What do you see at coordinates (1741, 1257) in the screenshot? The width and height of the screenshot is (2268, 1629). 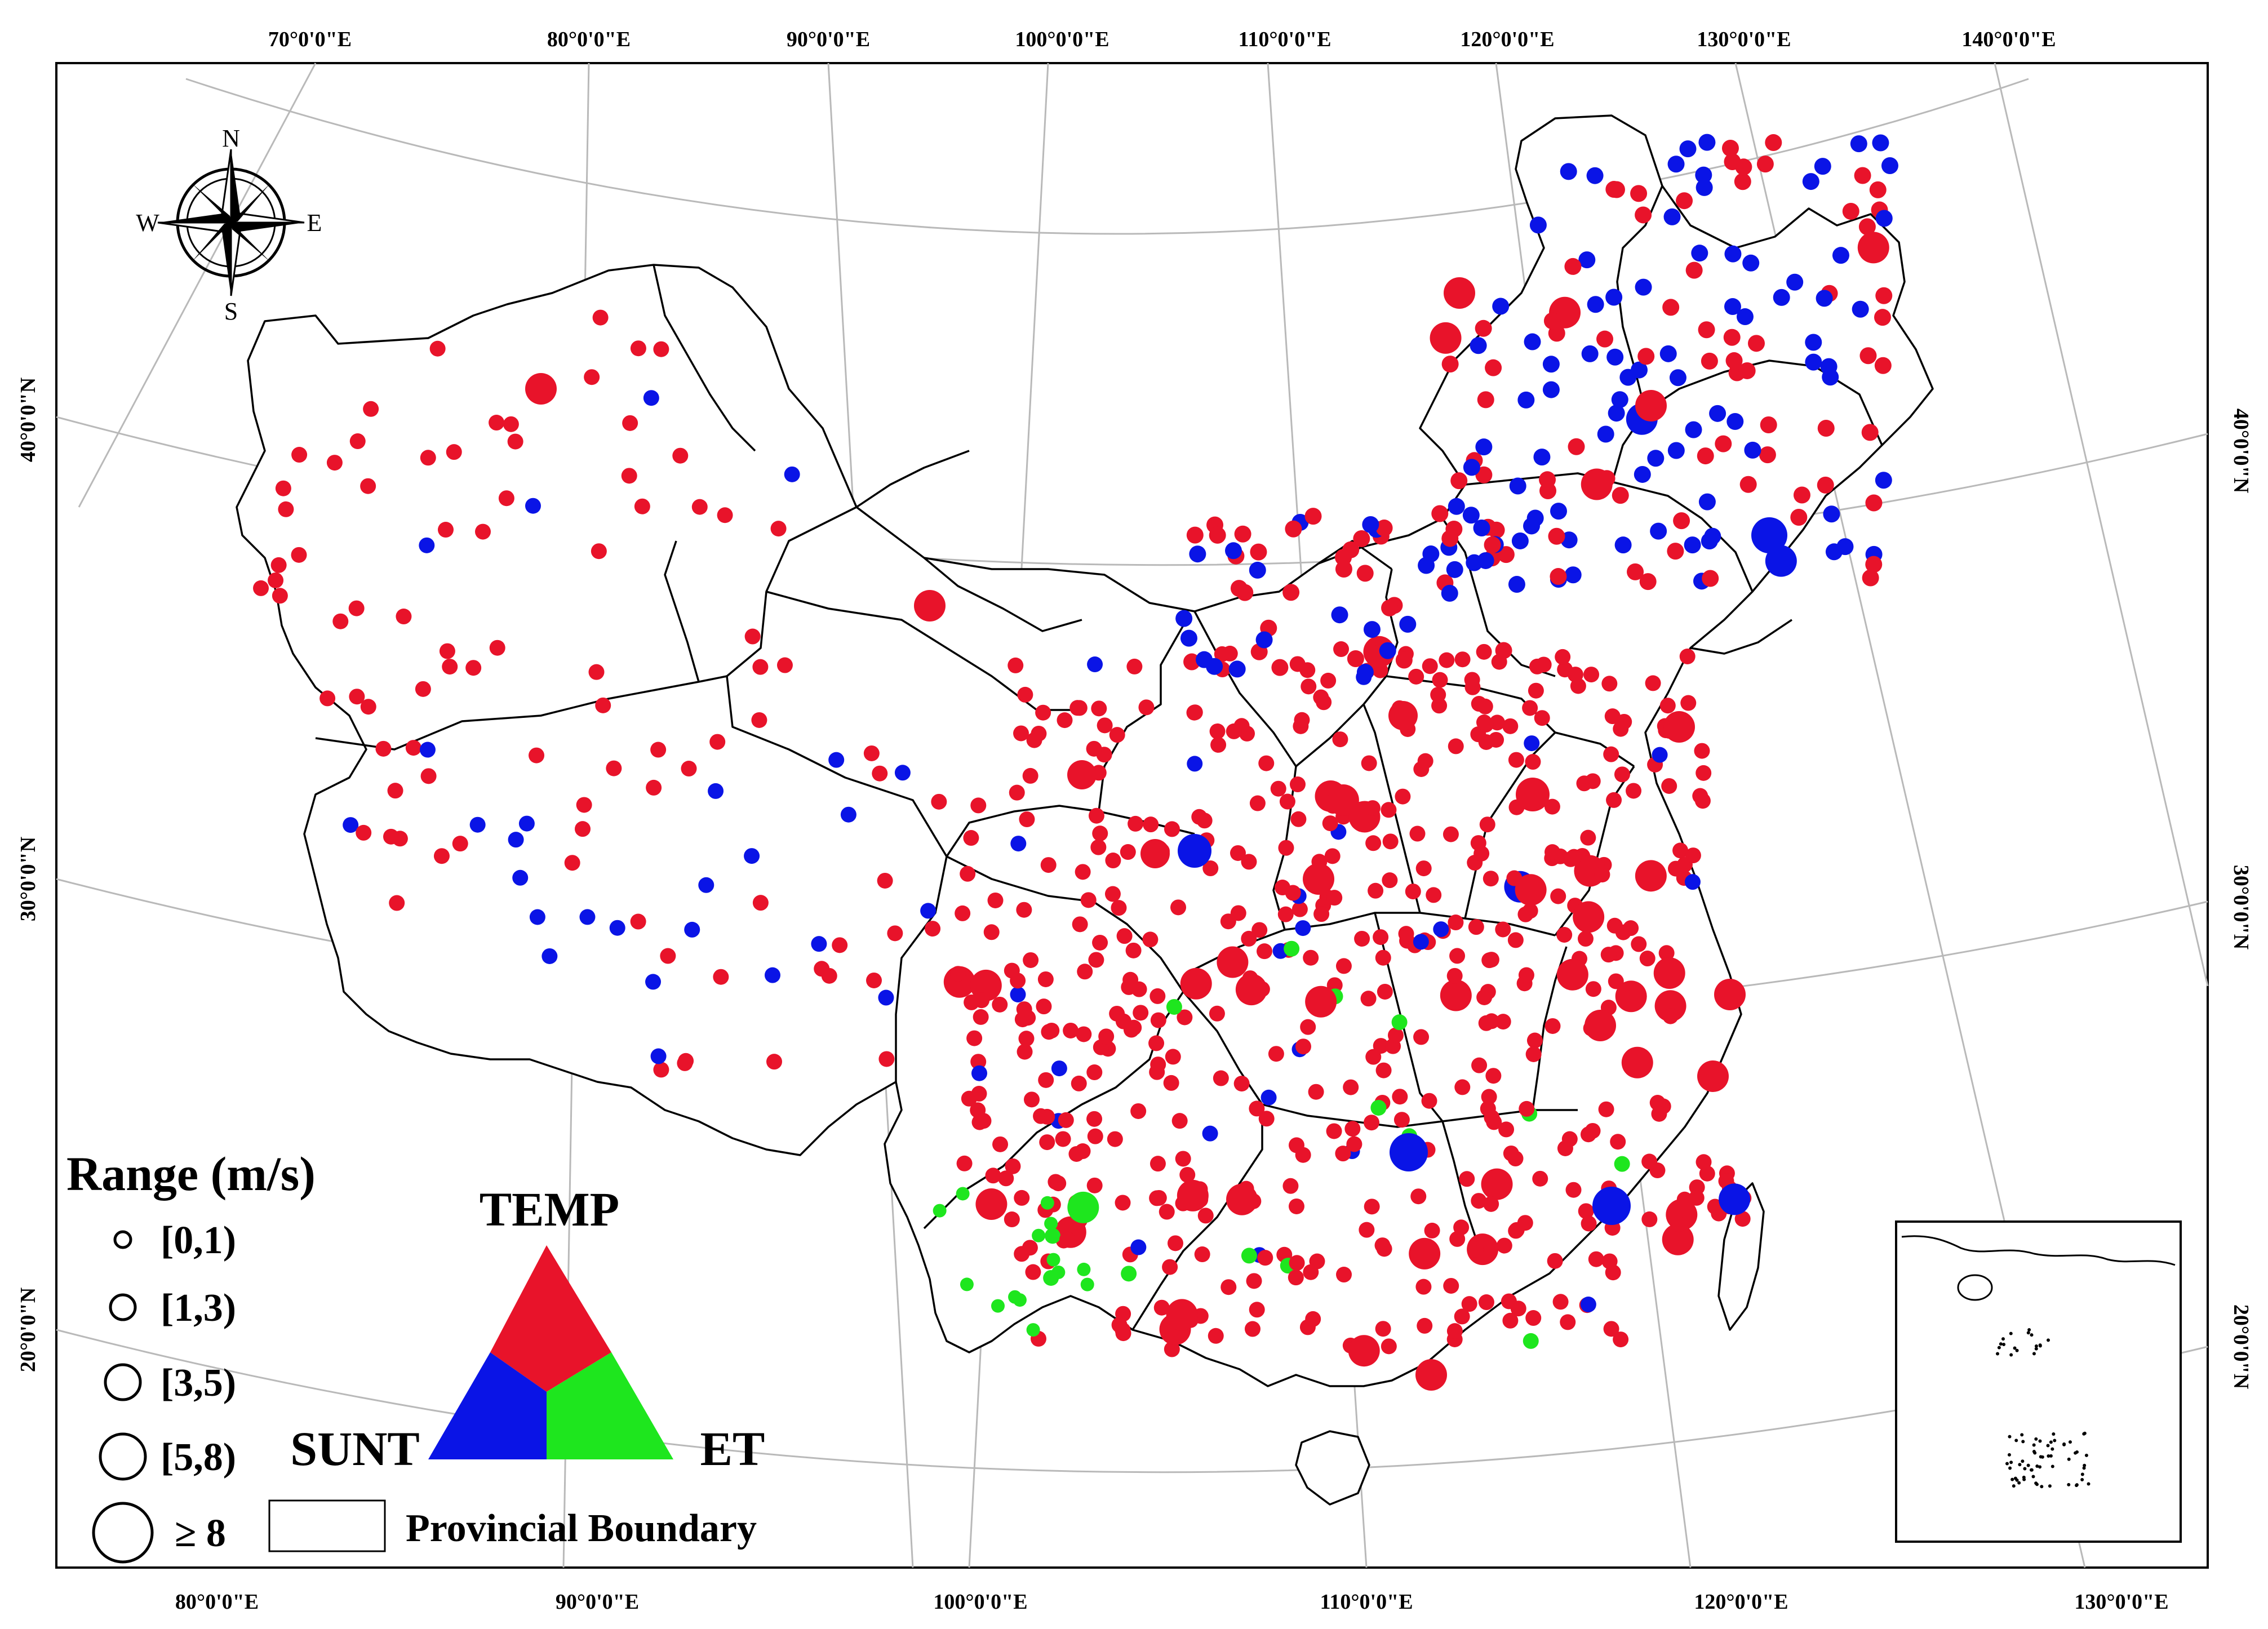 I see `taiwan-island` at bounding box center [1741, 1257].